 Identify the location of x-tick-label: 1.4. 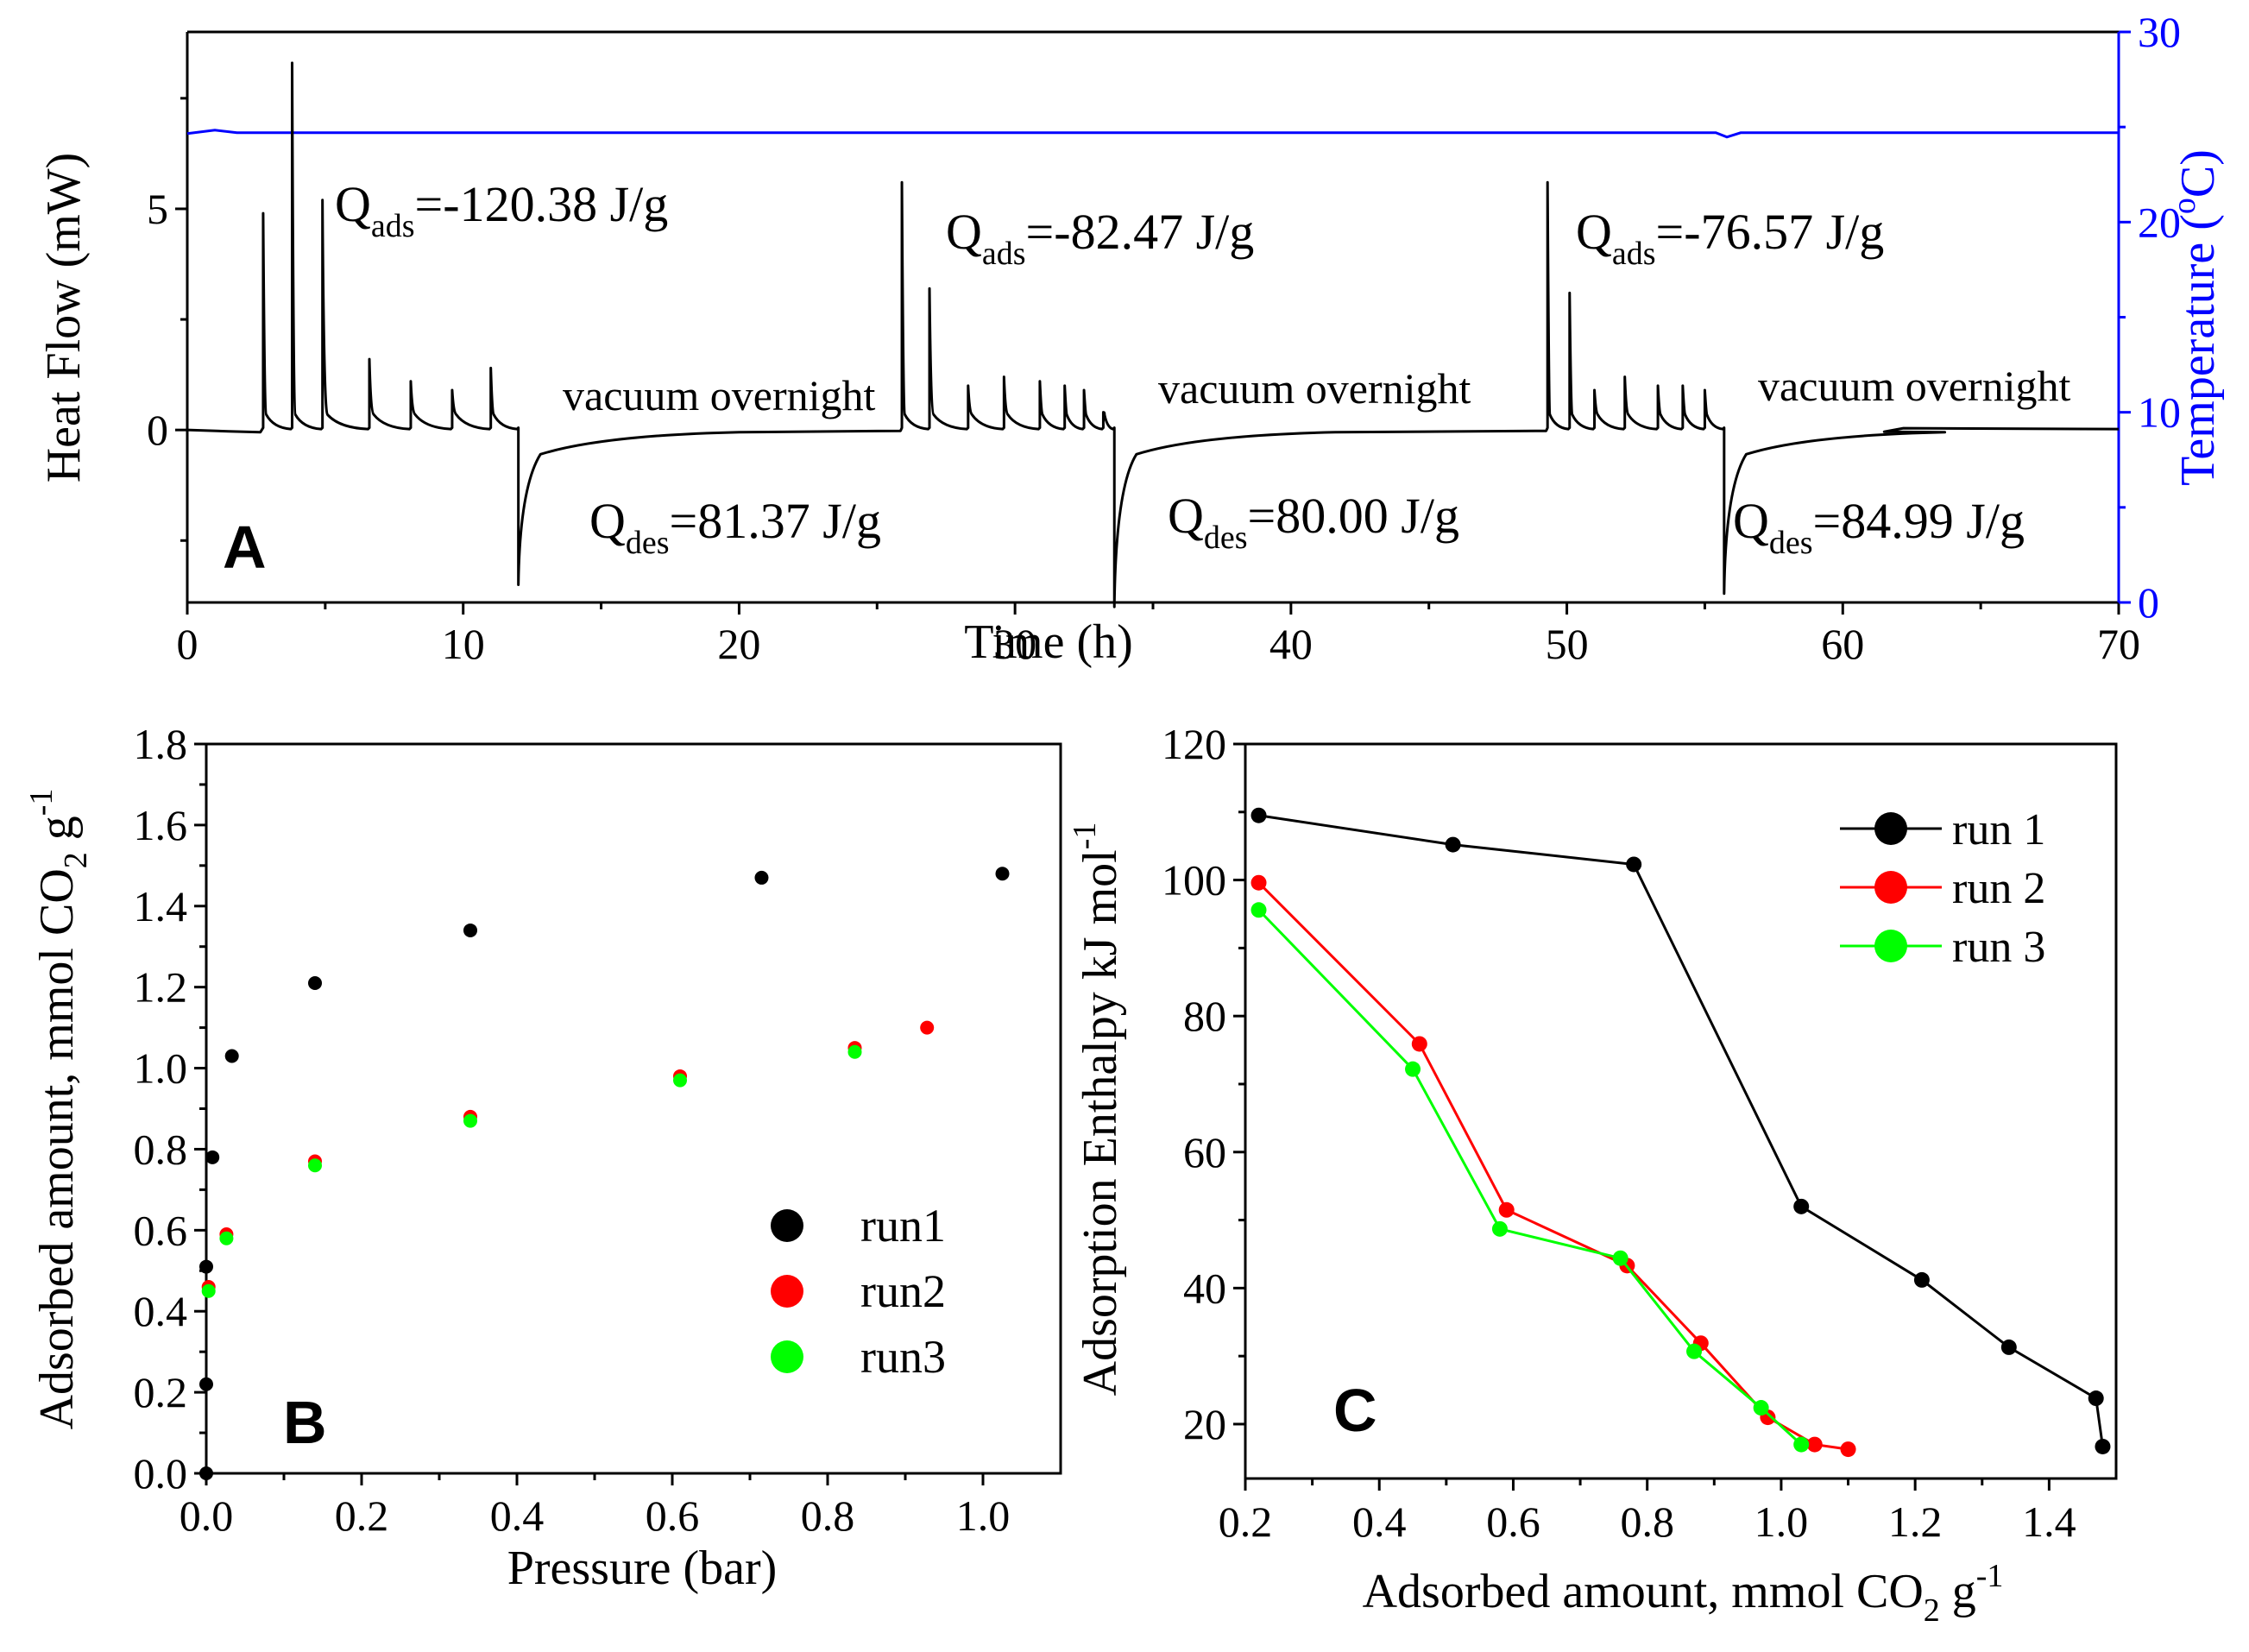
(2049, 1522).